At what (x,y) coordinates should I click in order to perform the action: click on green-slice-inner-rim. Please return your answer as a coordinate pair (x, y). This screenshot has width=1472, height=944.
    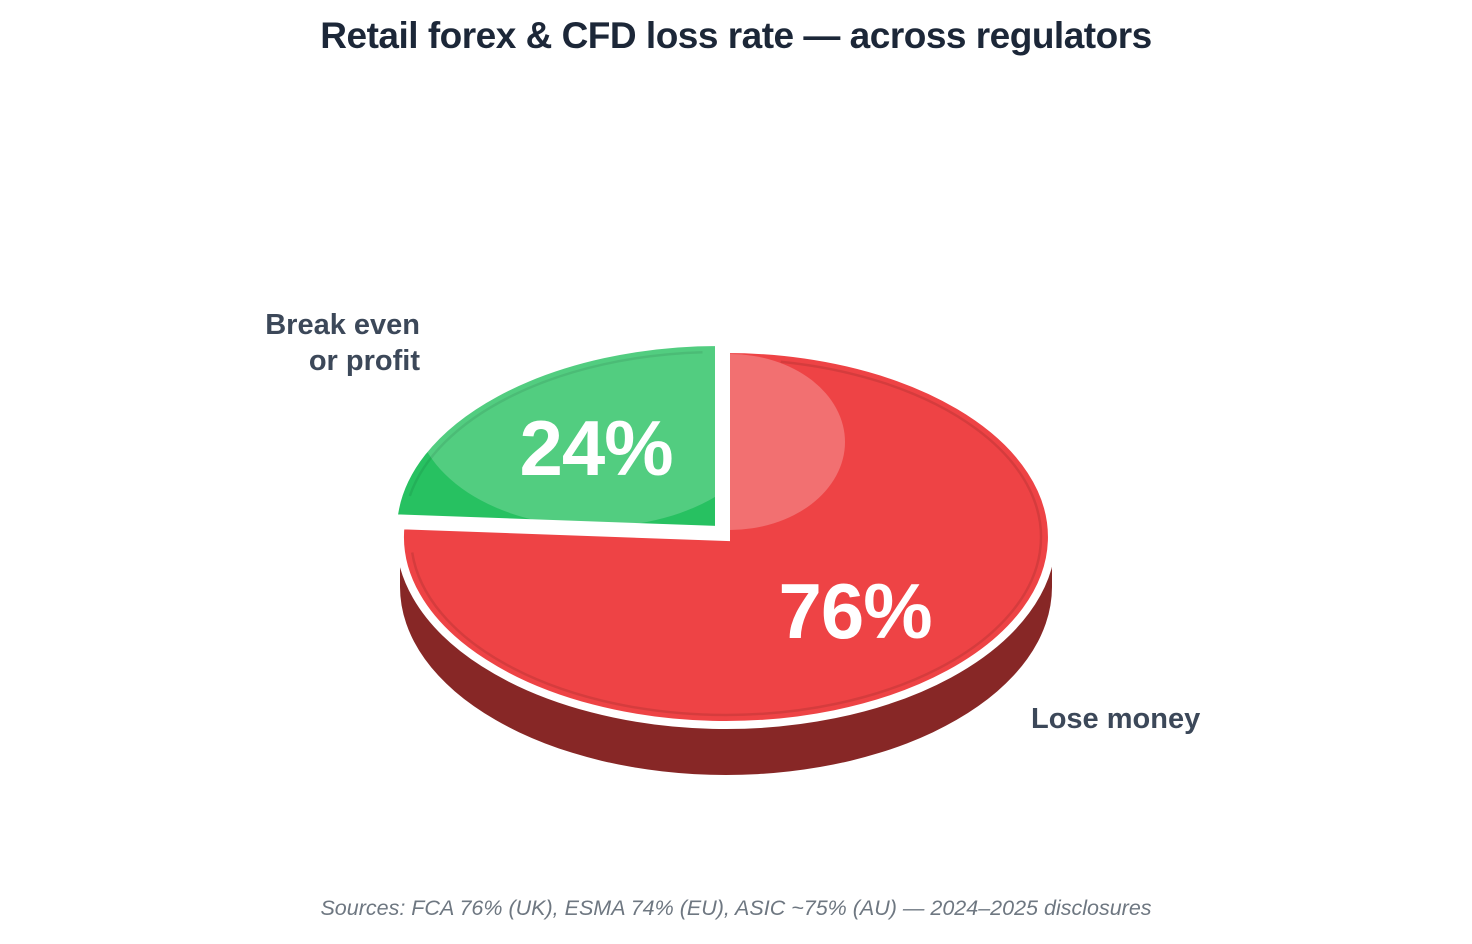
    Looking at the image, I should click on (555, 423).